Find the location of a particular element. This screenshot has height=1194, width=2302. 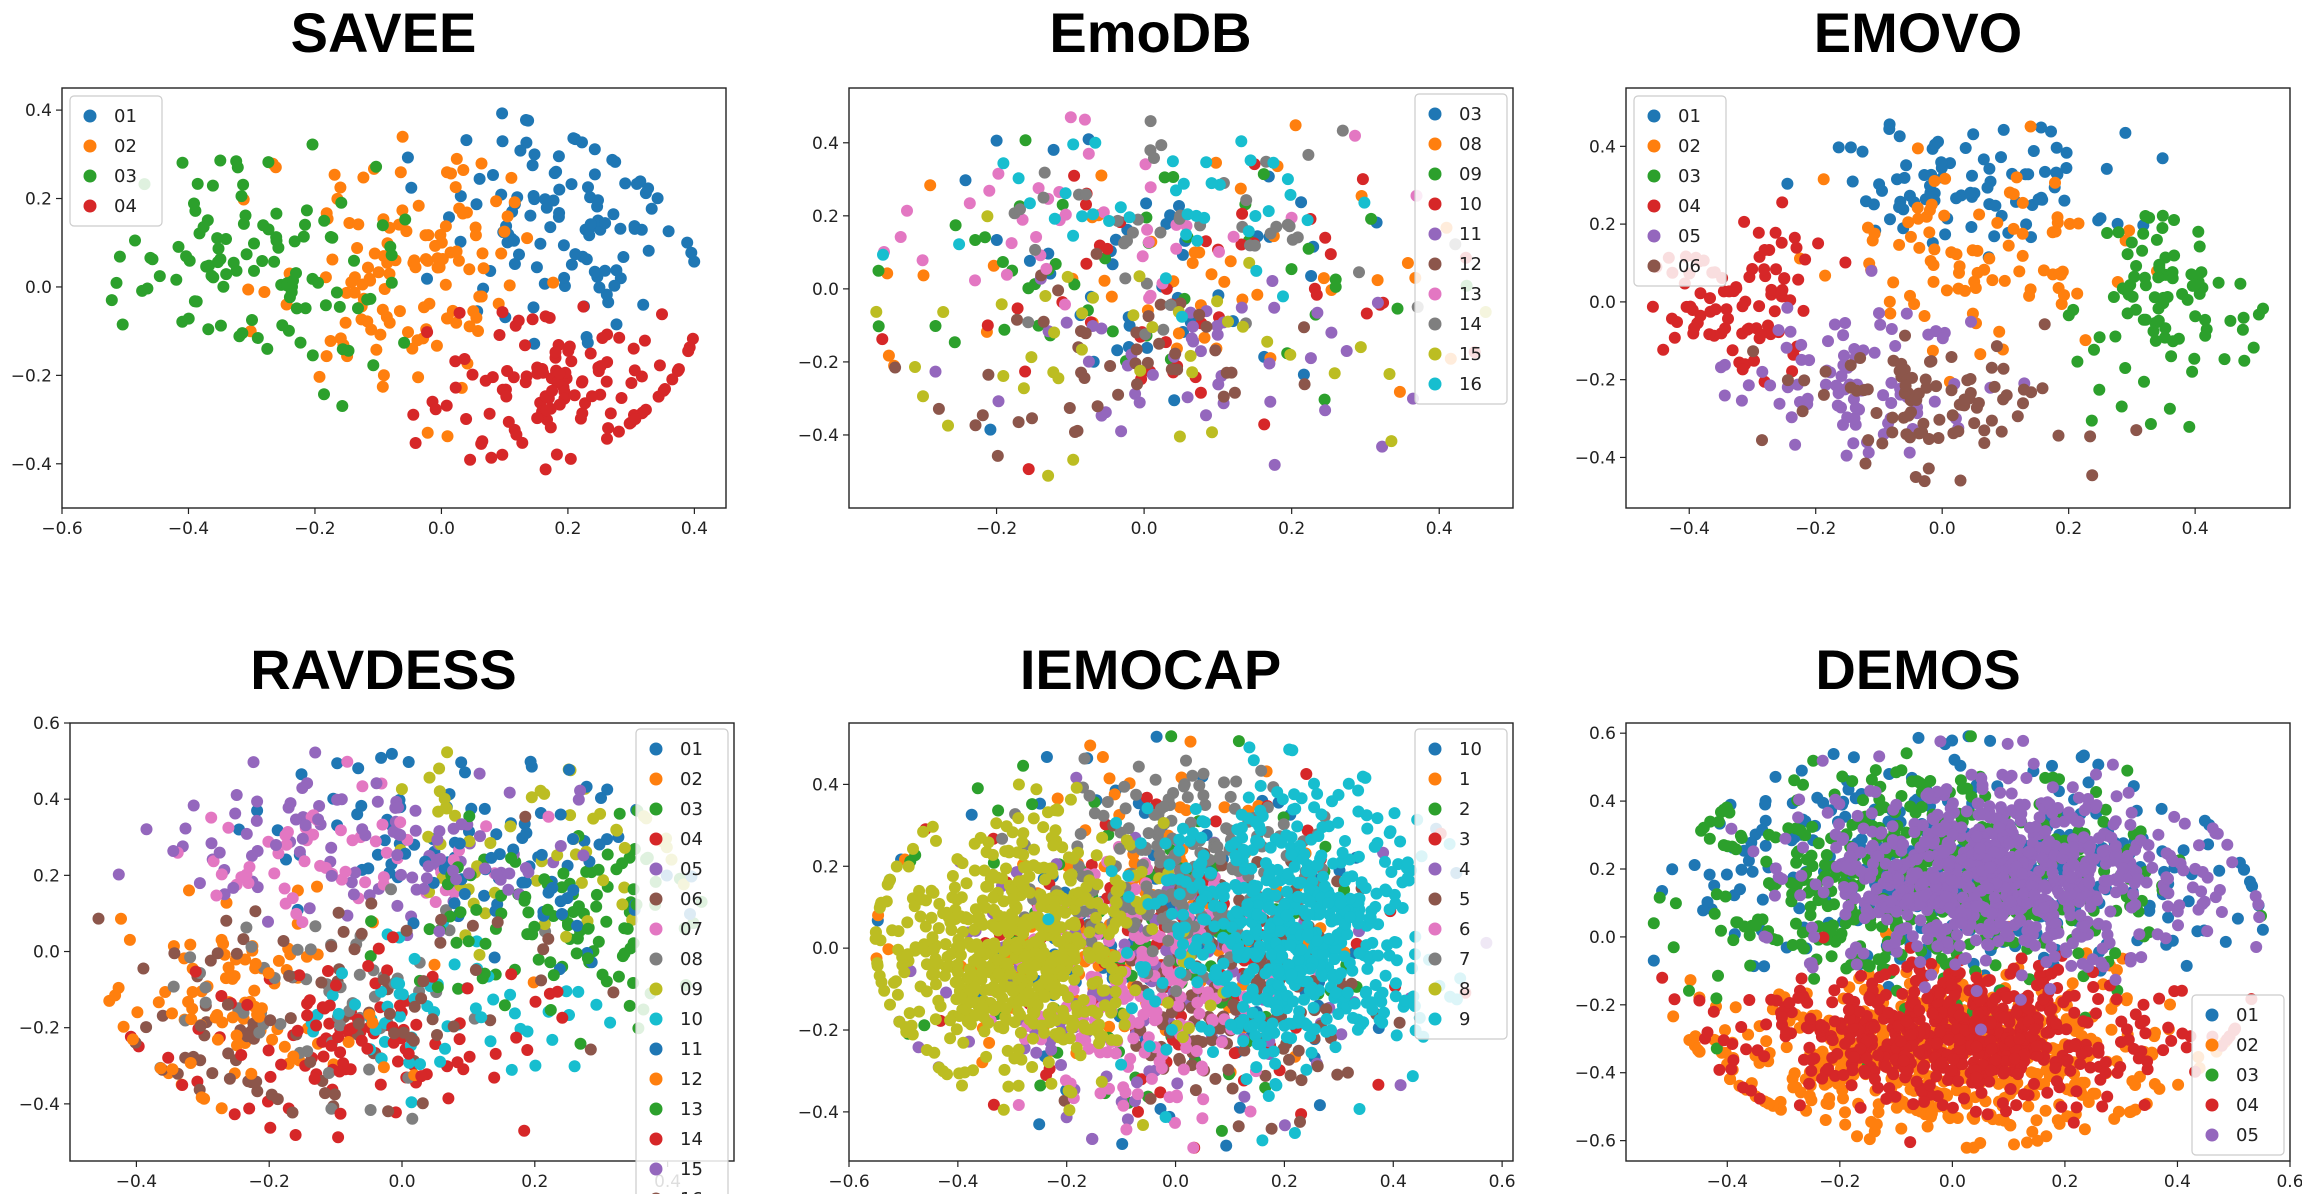

legend-label-07: 07 is located at coordinates (691, 929).